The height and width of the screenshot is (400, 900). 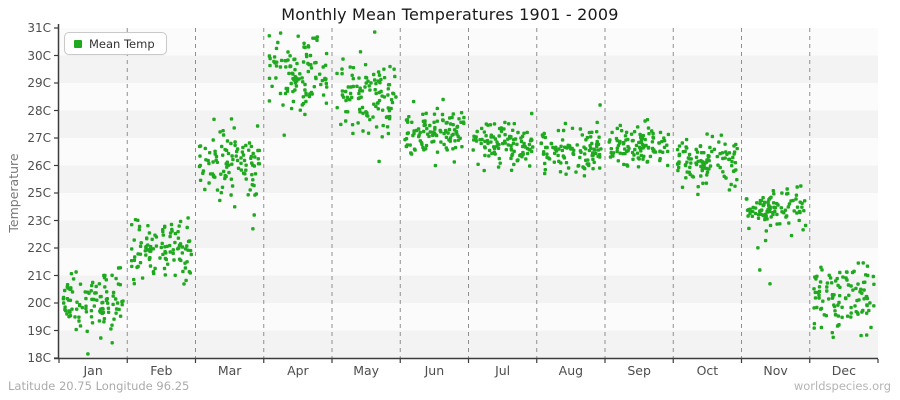 What do you see at coordinates (39, 138) in the screenshot?
I see `y-tick-label: 27C` at bounding box center [39, 138].